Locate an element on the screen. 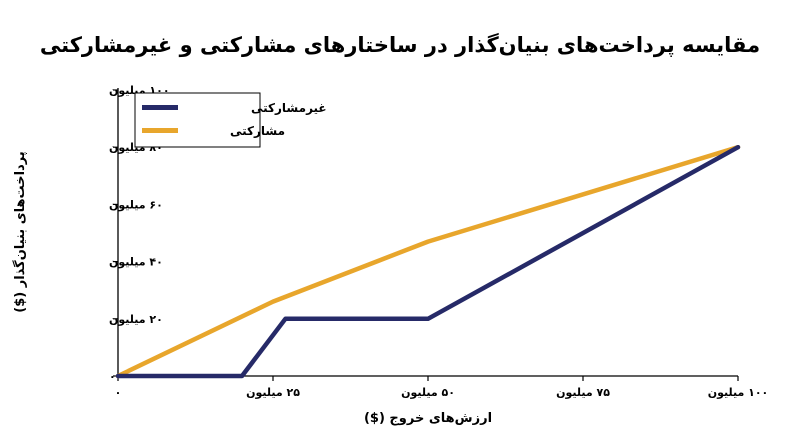 The height and width of the screenshot is (447, 800). y-tick-label: ۰ is located at coordinates (112, 376).